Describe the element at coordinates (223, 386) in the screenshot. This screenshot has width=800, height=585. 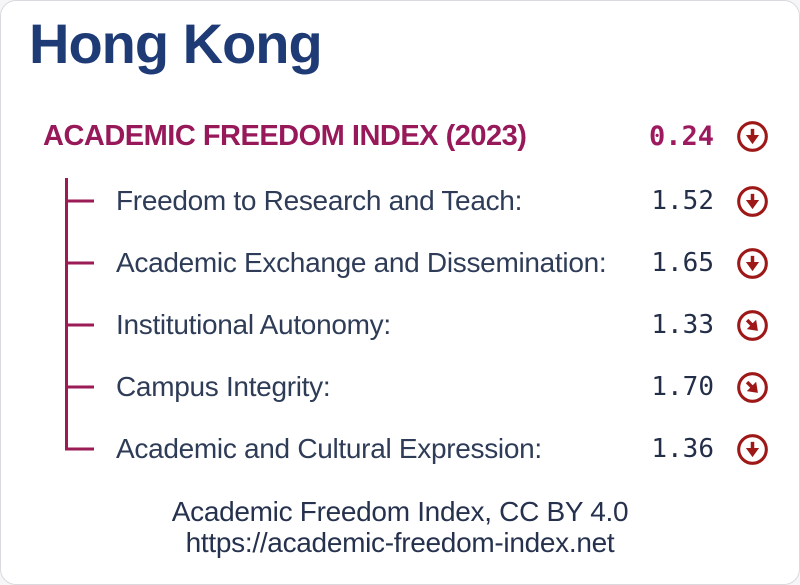
I see `indicator-label: Campus Integrity:` at that location.